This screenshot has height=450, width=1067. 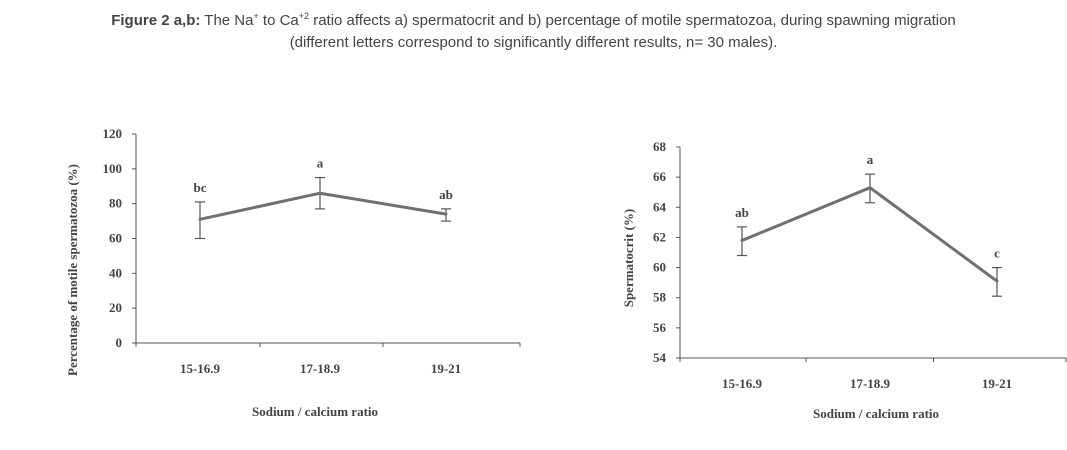 I want to click on chart-a-significance-label: bc, so click(x=200, y=187).